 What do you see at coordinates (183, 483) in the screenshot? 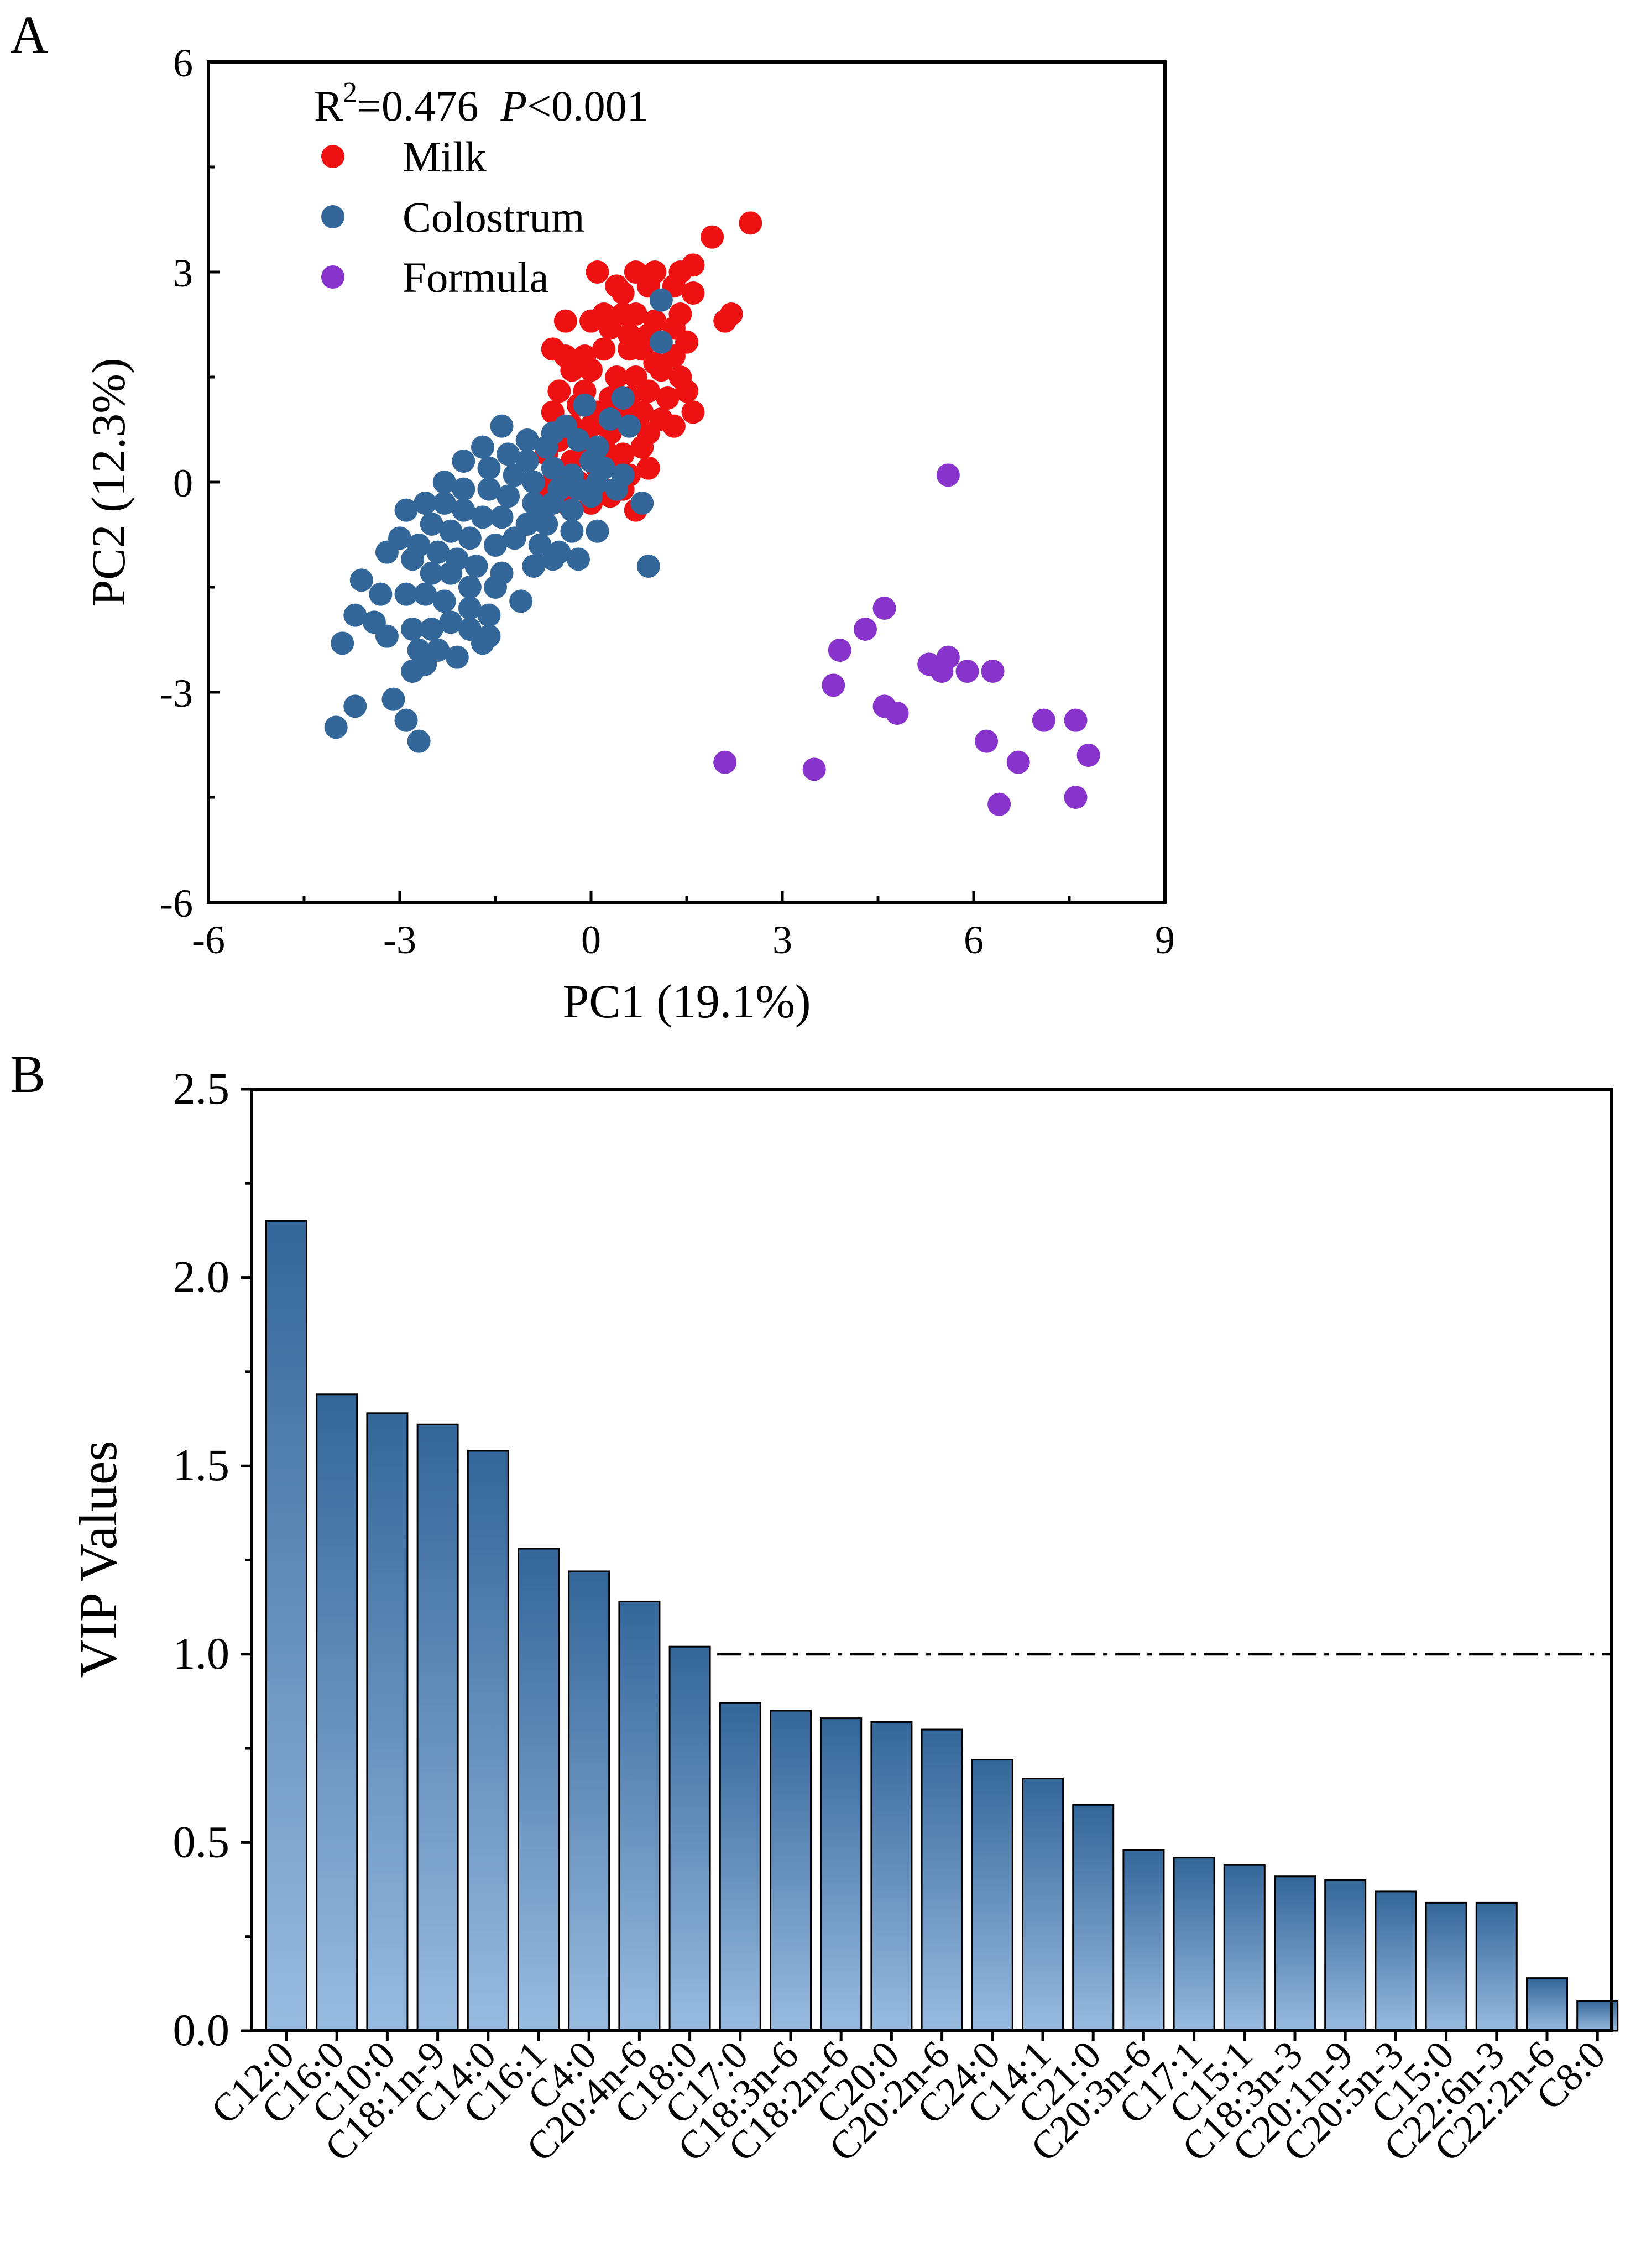
I see `y-tick-label: 0` at bounding box center [183, 483].